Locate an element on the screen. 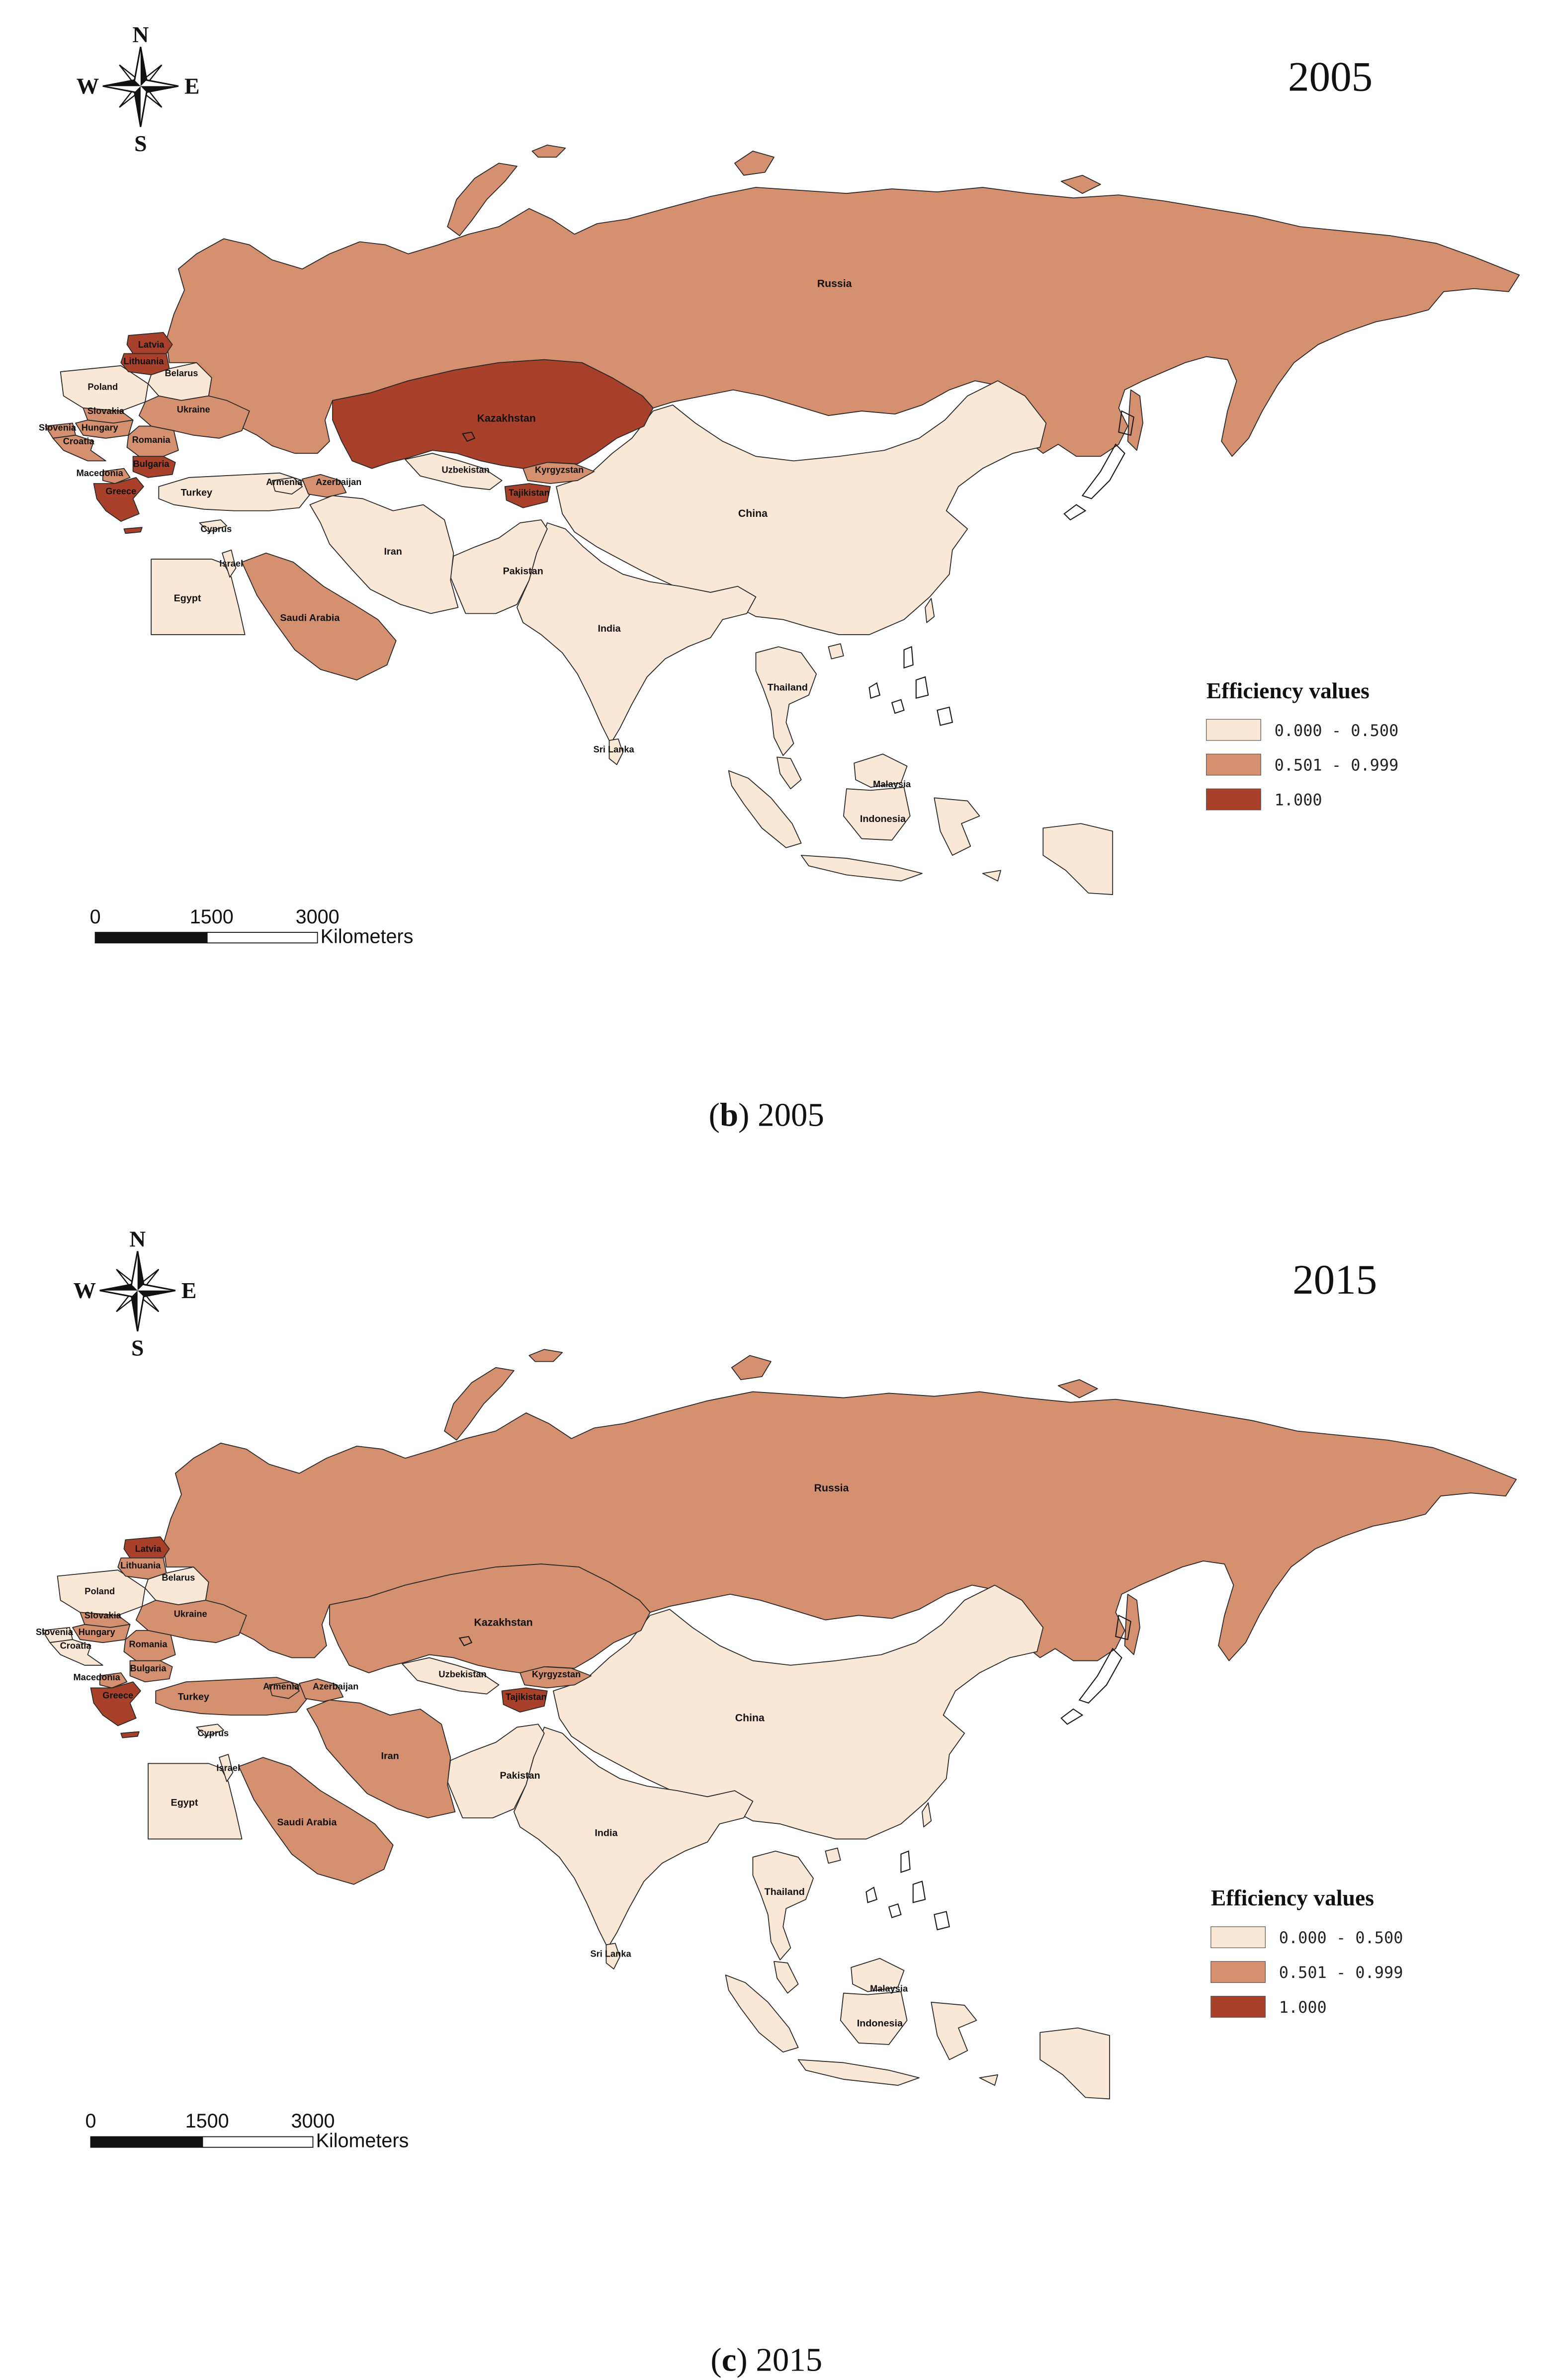 This screenshot has width=1548, height=2380. scale-bar-black-segment is located at coordinates (151, 938).